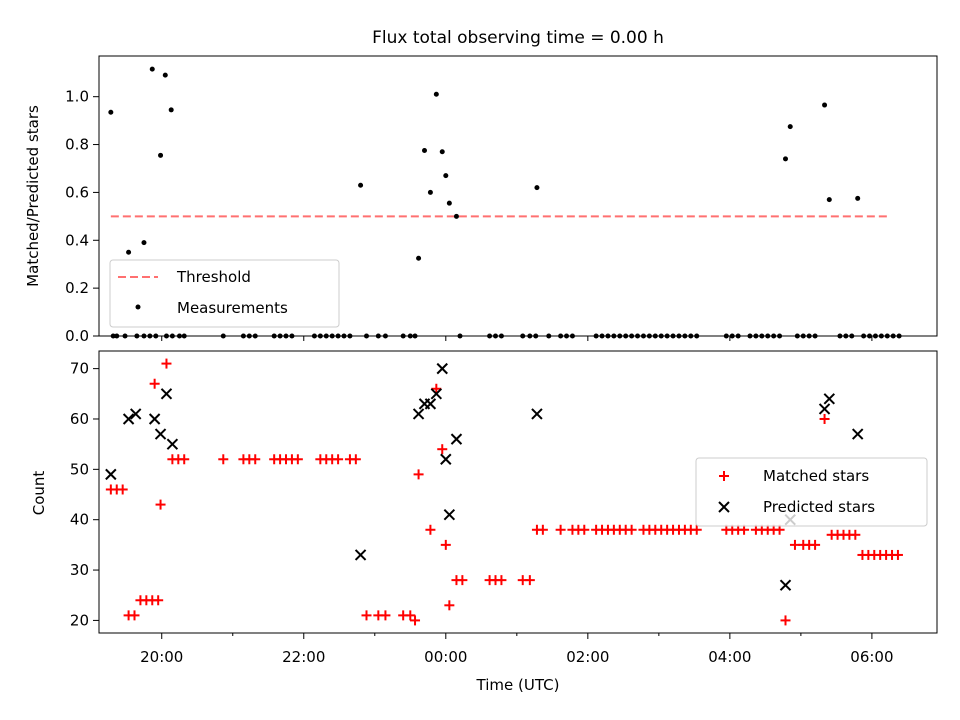 The width and height of the screenshot is (960, 720). Describe the element at coordinates (517, 649) in the screenshot. I see `bottom-x-ticks: 20:00 22:00 00:00 02:00 04:00 06:00` at that location.